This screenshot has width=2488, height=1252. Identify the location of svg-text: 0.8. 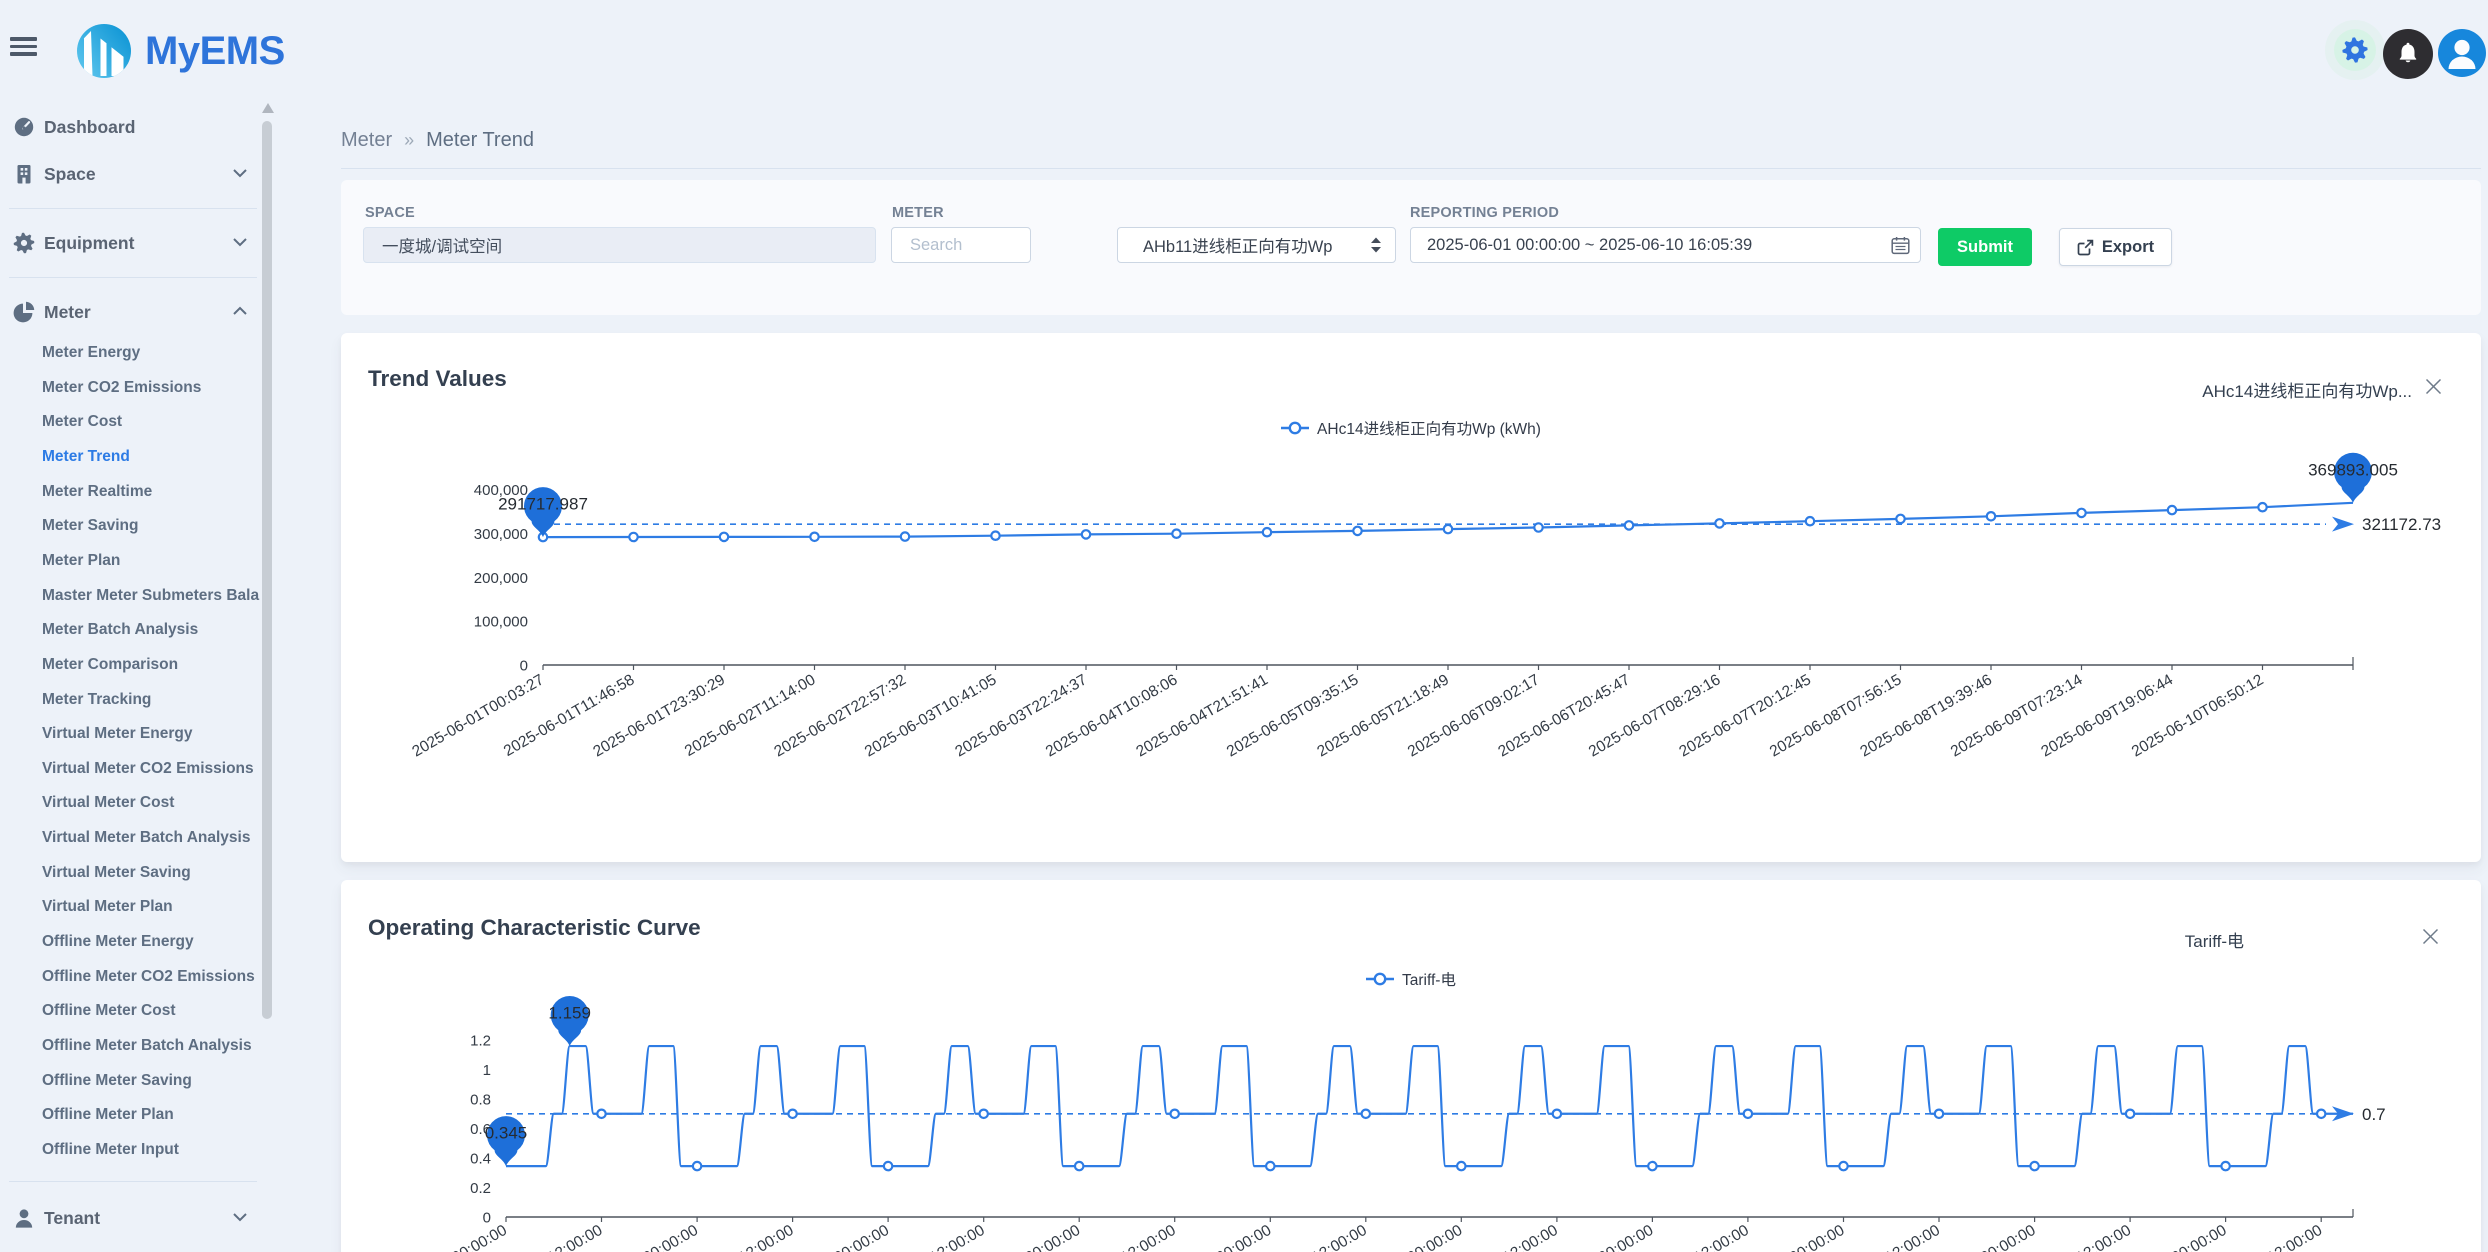
(480, 1100).